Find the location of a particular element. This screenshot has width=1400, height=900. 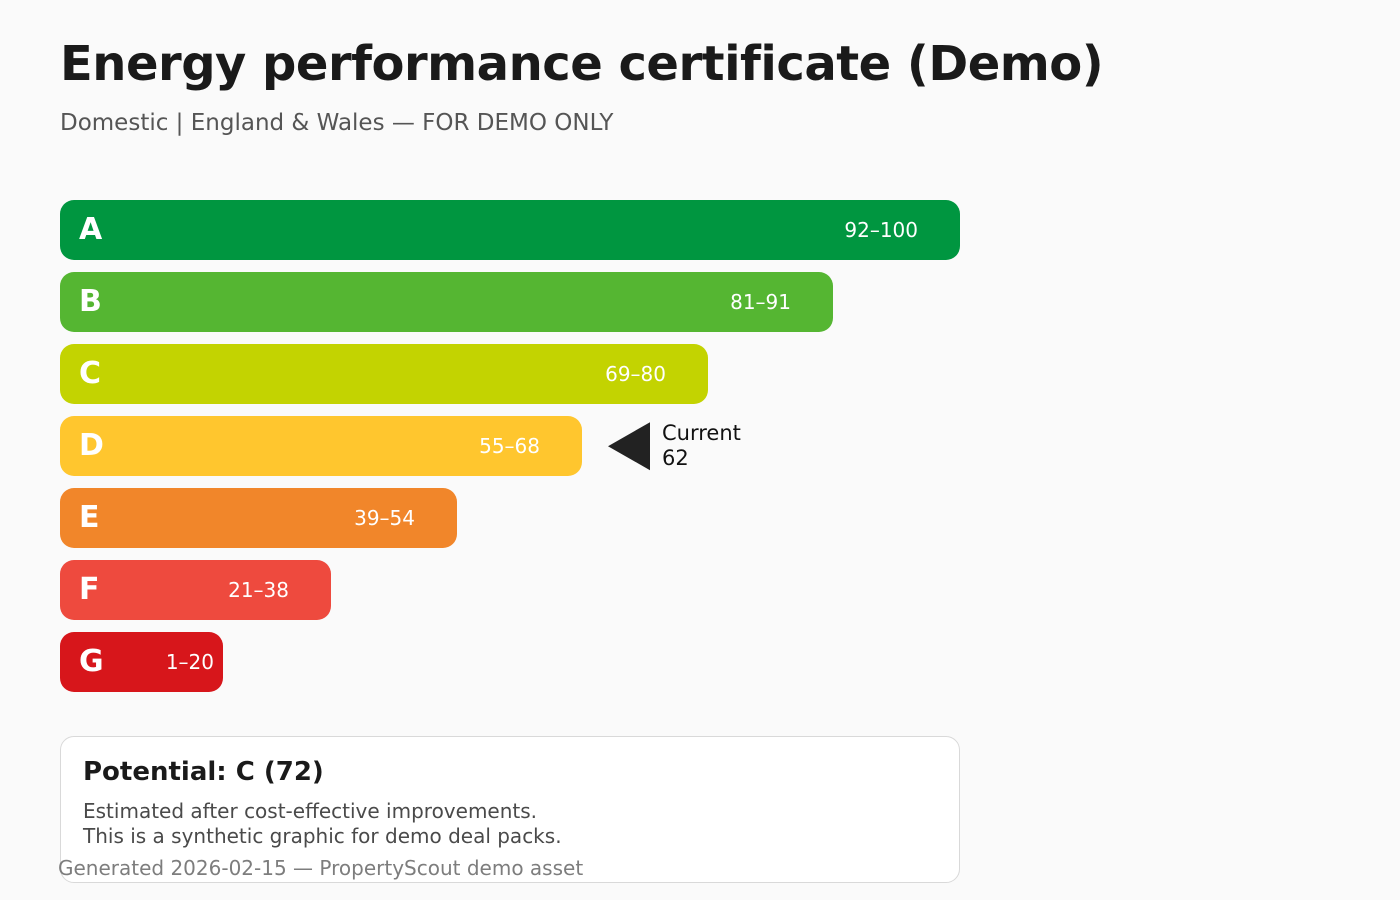

epc-band-bar-c: C 69–80 is located at coordinates (384, 374).